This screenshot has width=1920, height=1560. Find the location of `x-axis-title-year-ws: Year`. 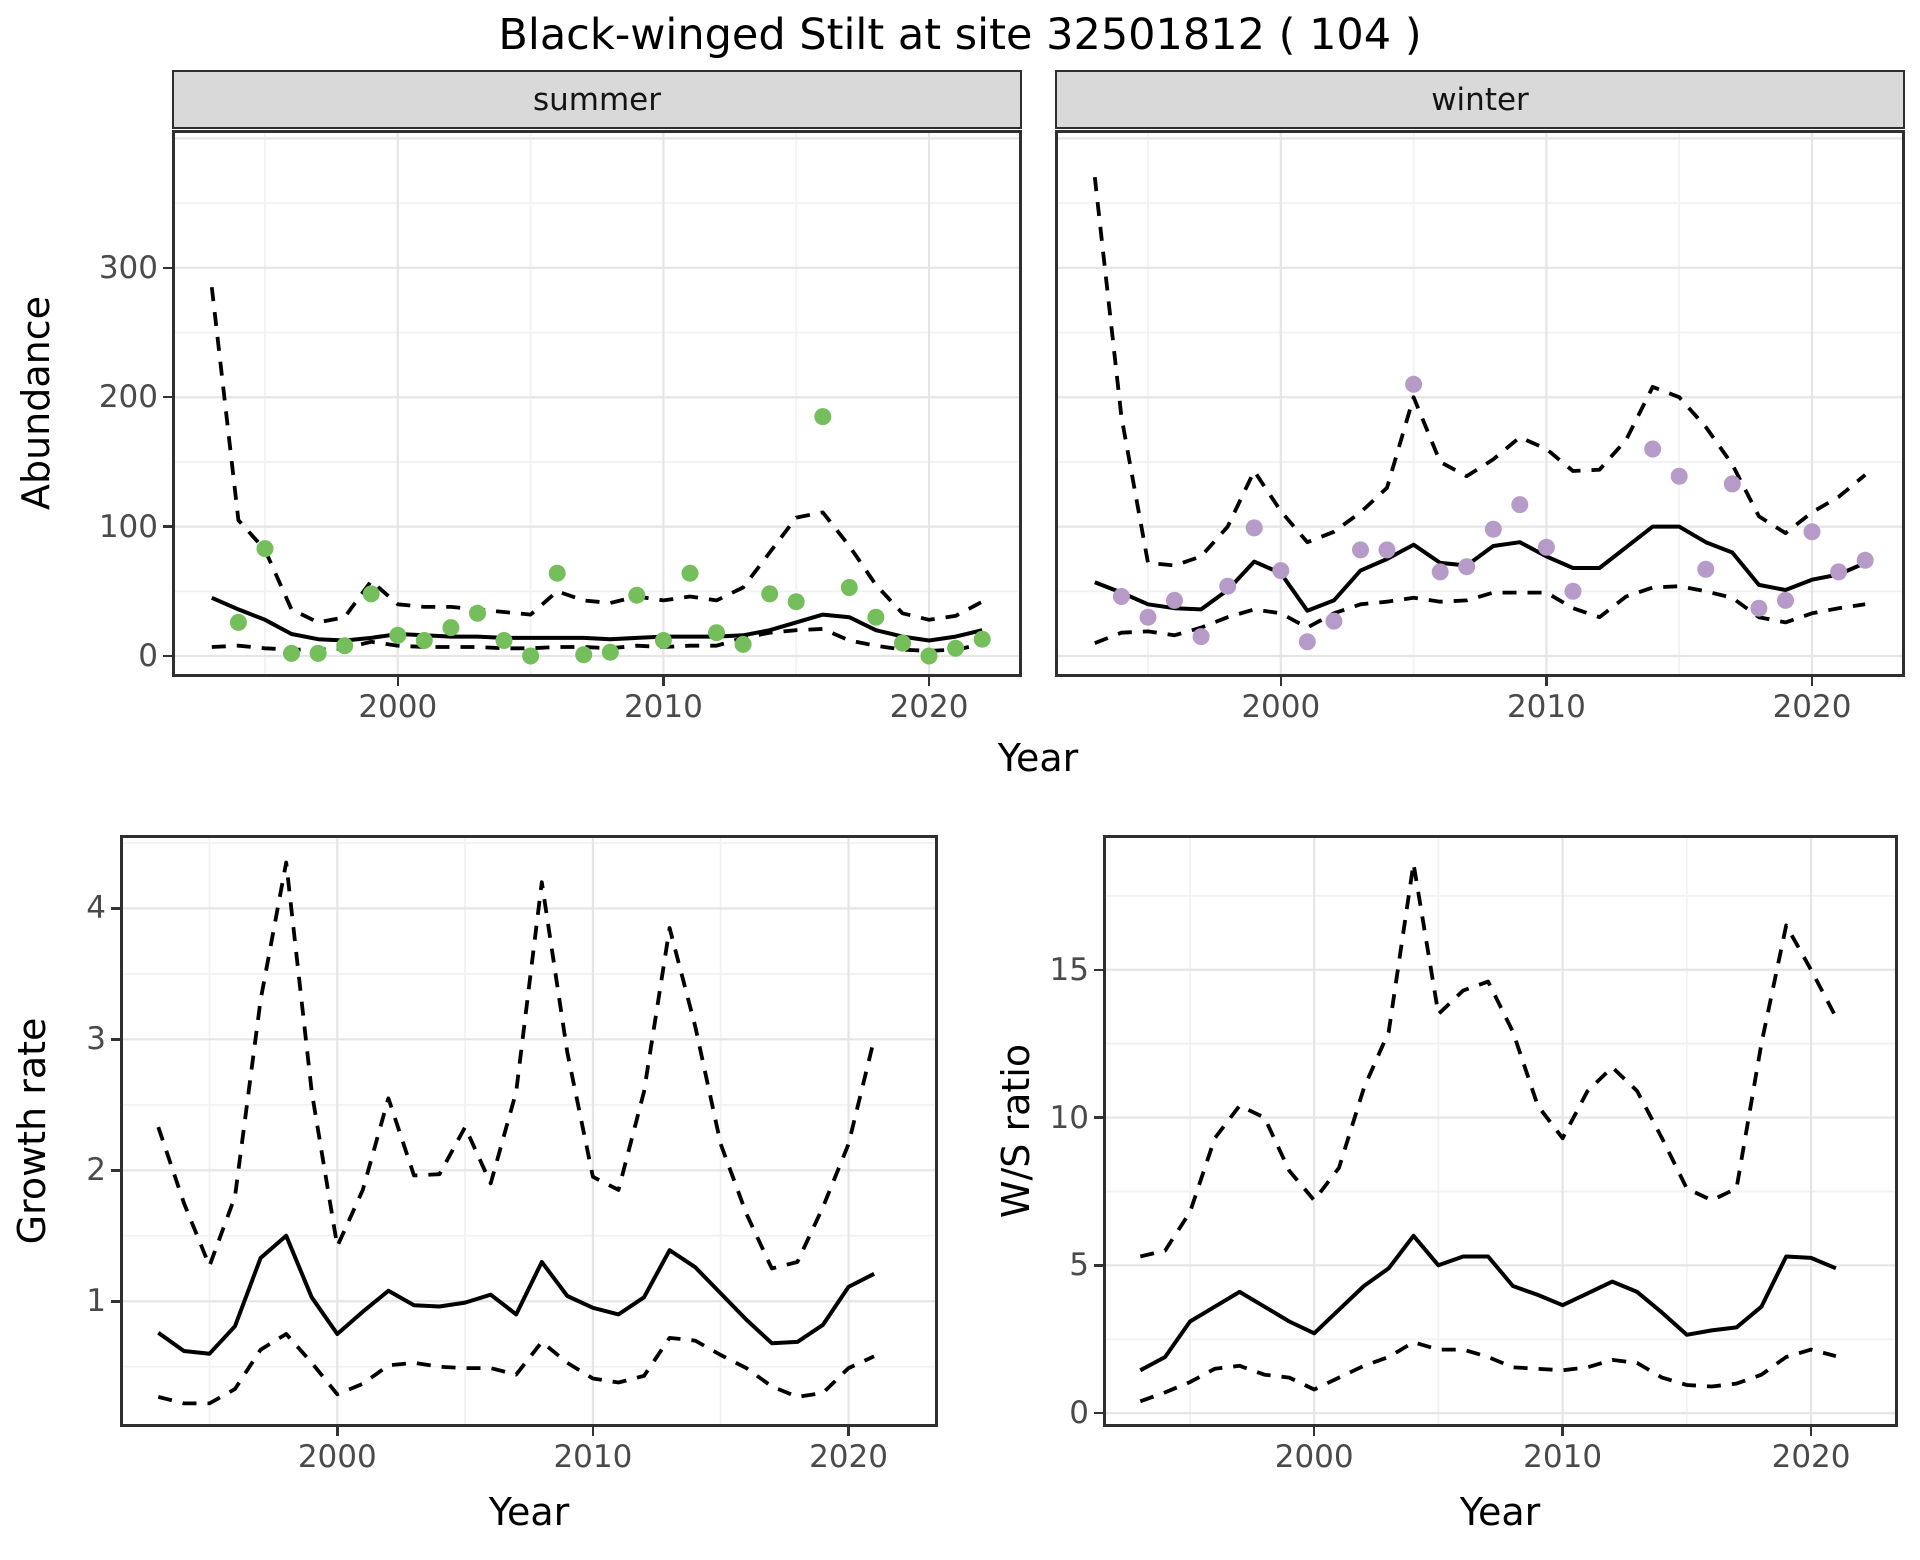

x-axis-title-year-ws: Year is located at coordinates (1500, 1512).